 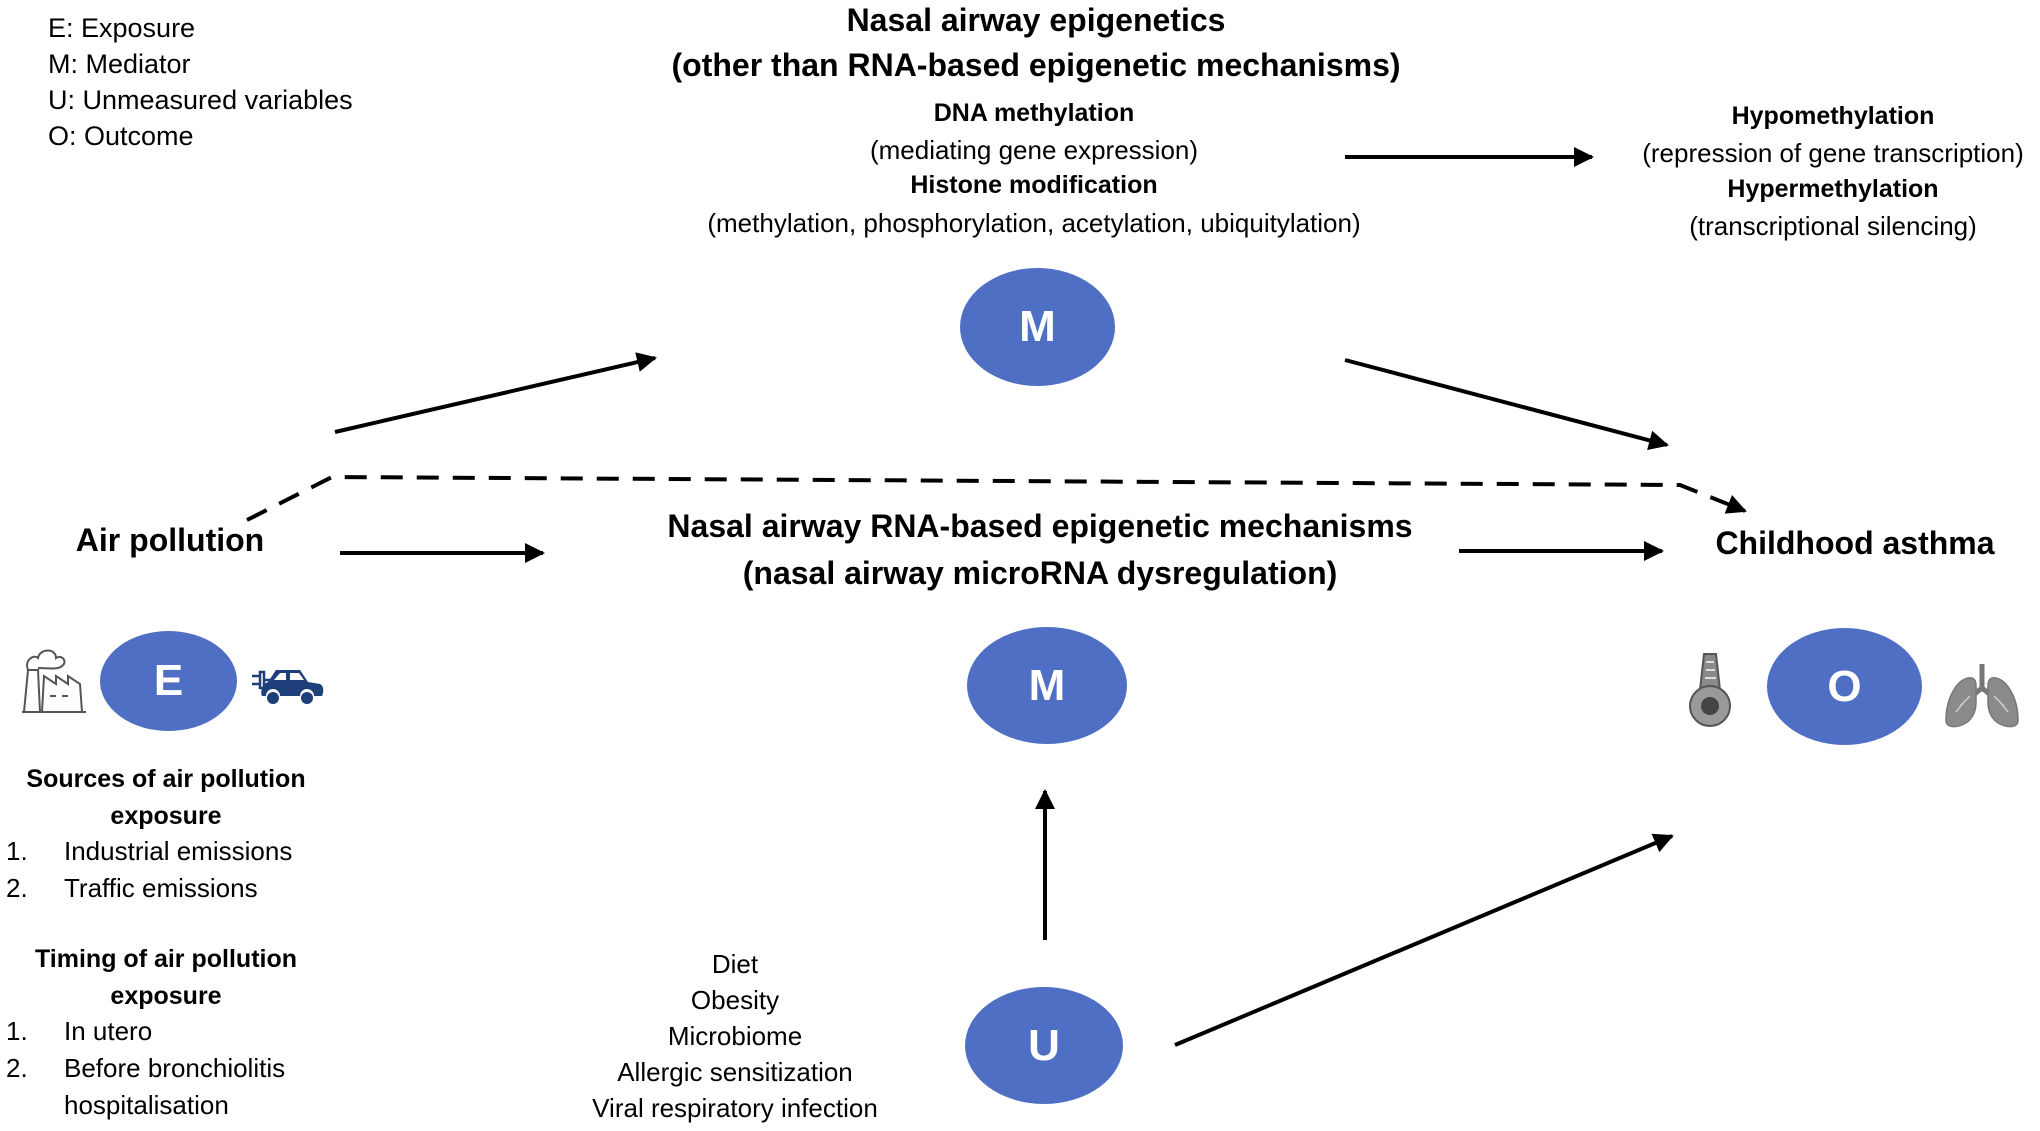 I want to click on outcome-title: Childhood asthma, so click(x=1855, y=543).